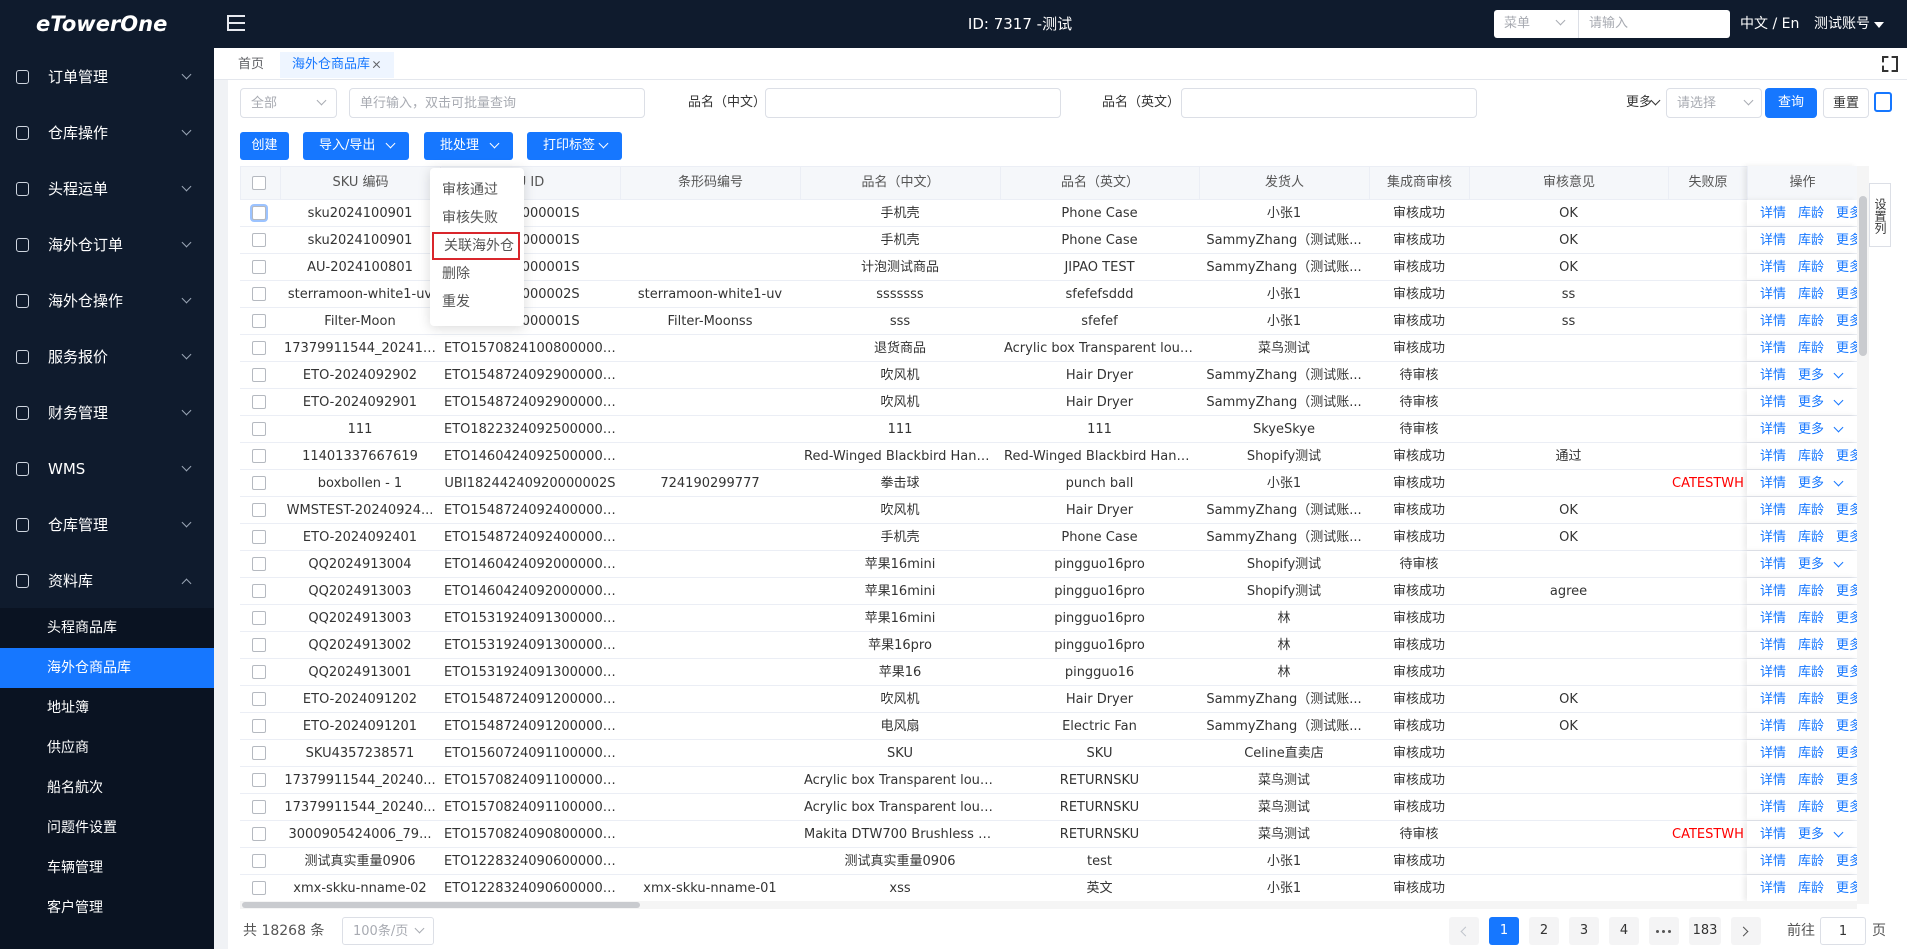 The image size is (1907, 949). I want to click on column-settings: 设置列, so click(1880, 215).